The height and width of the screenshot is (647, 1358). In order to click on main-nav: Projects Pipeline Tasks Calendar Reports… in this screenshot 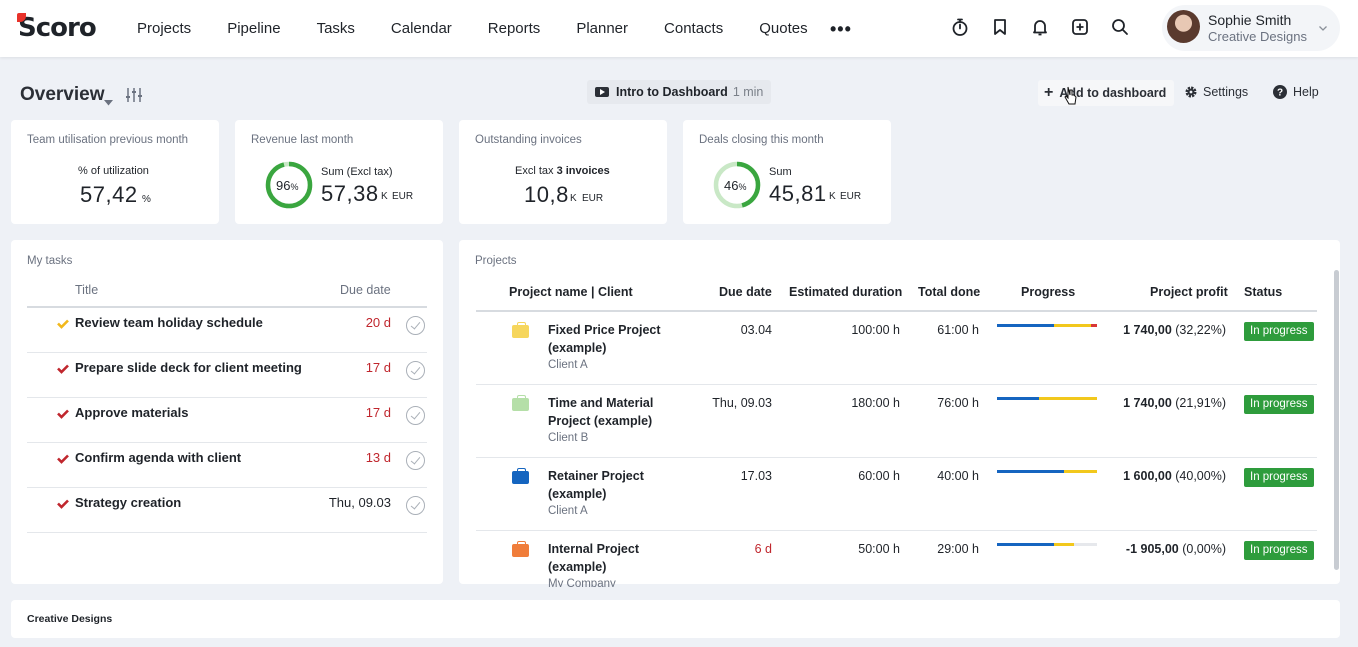, I will do `click(490, 28)`.